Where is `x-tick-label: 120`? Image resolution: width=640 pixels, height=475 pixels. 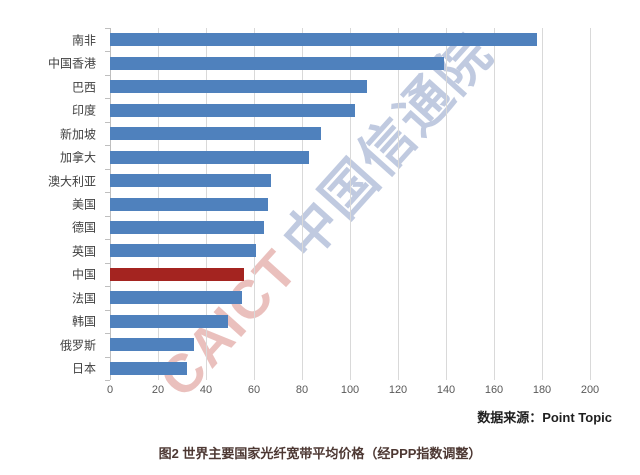 x-tick-label: 120 is located at coordinates (398, 390).